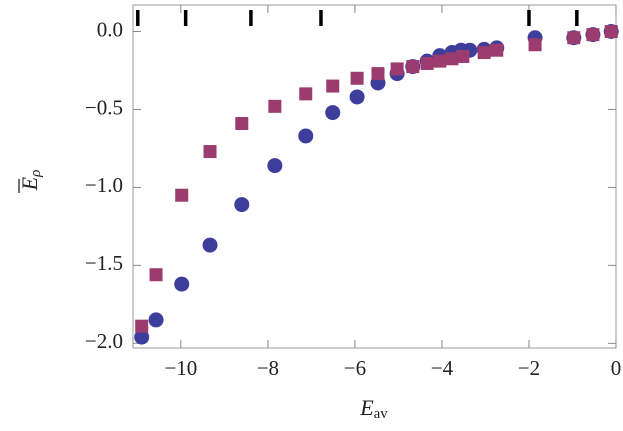  What do you see at coordinates (442, 368) in the screenshot?
I see `x-tick-label: −4` at bounding box center [442, 368].